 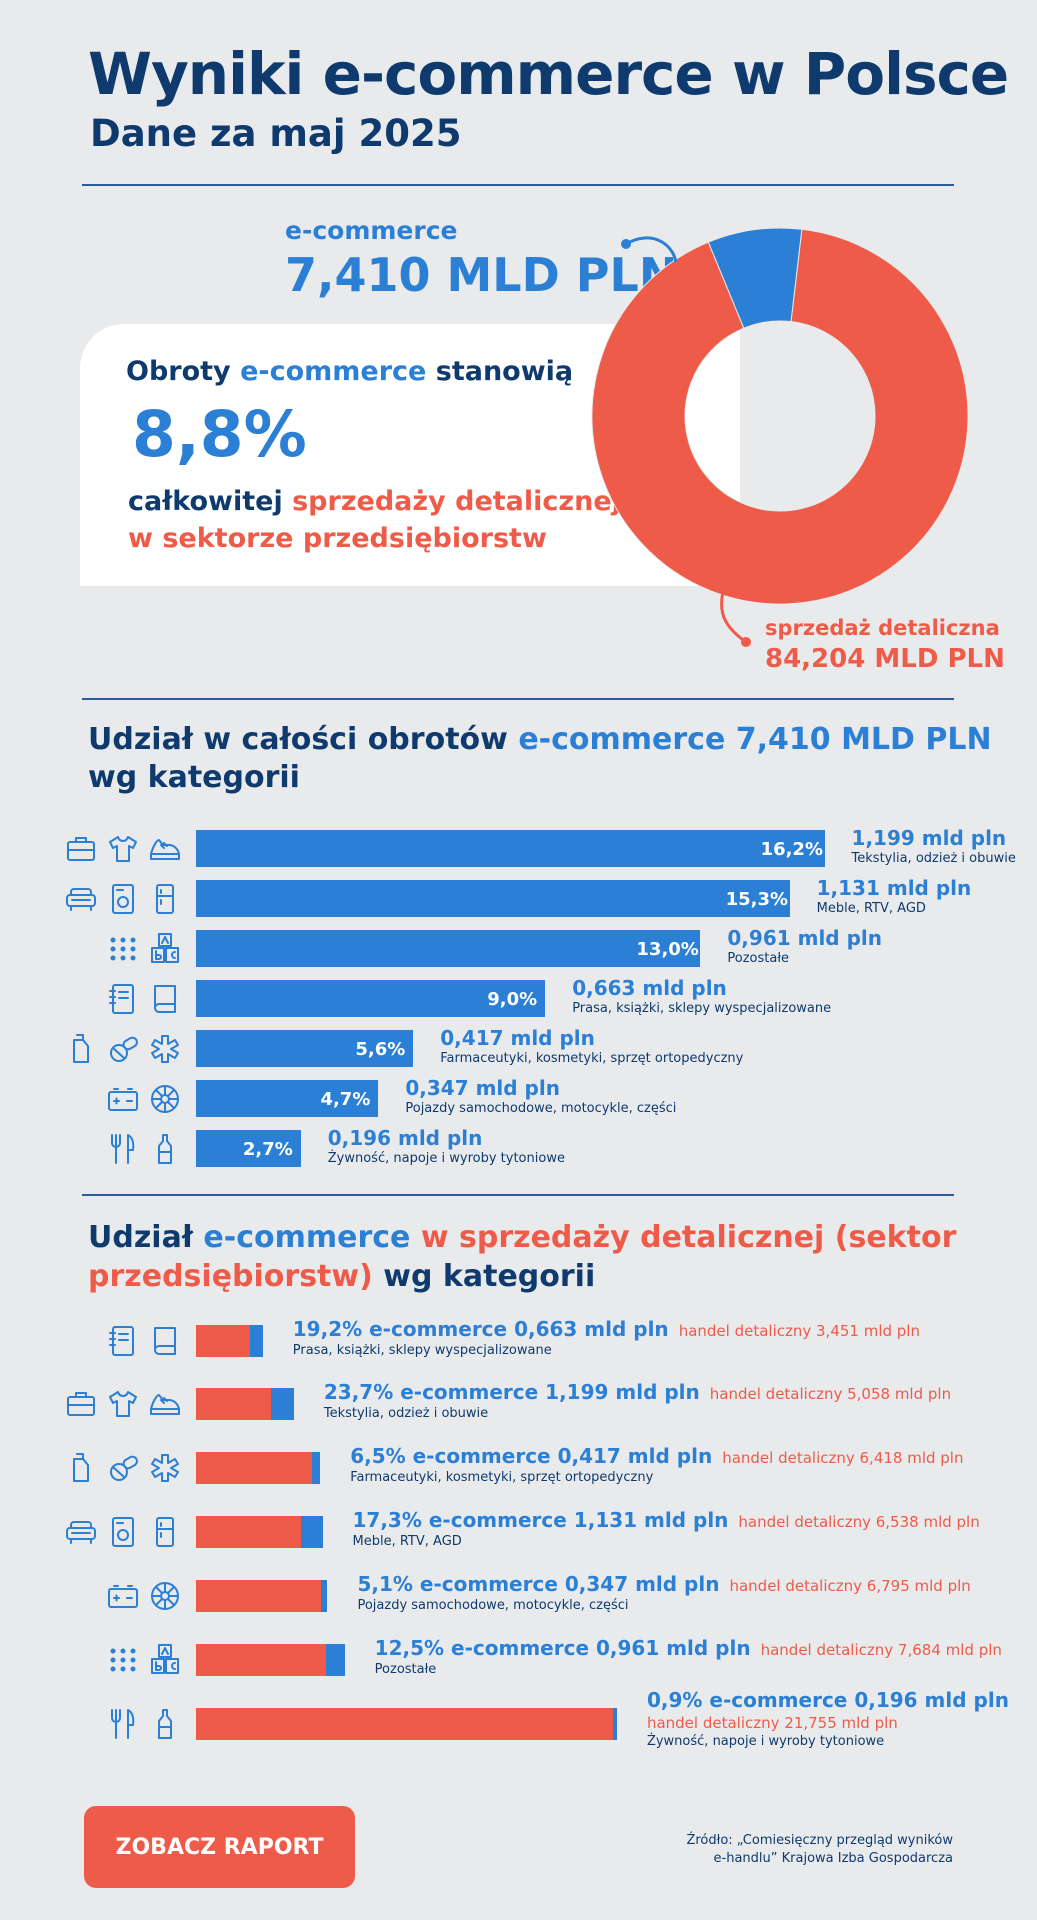 I want to click on sofa-icon, so click(x=81, y=1532).